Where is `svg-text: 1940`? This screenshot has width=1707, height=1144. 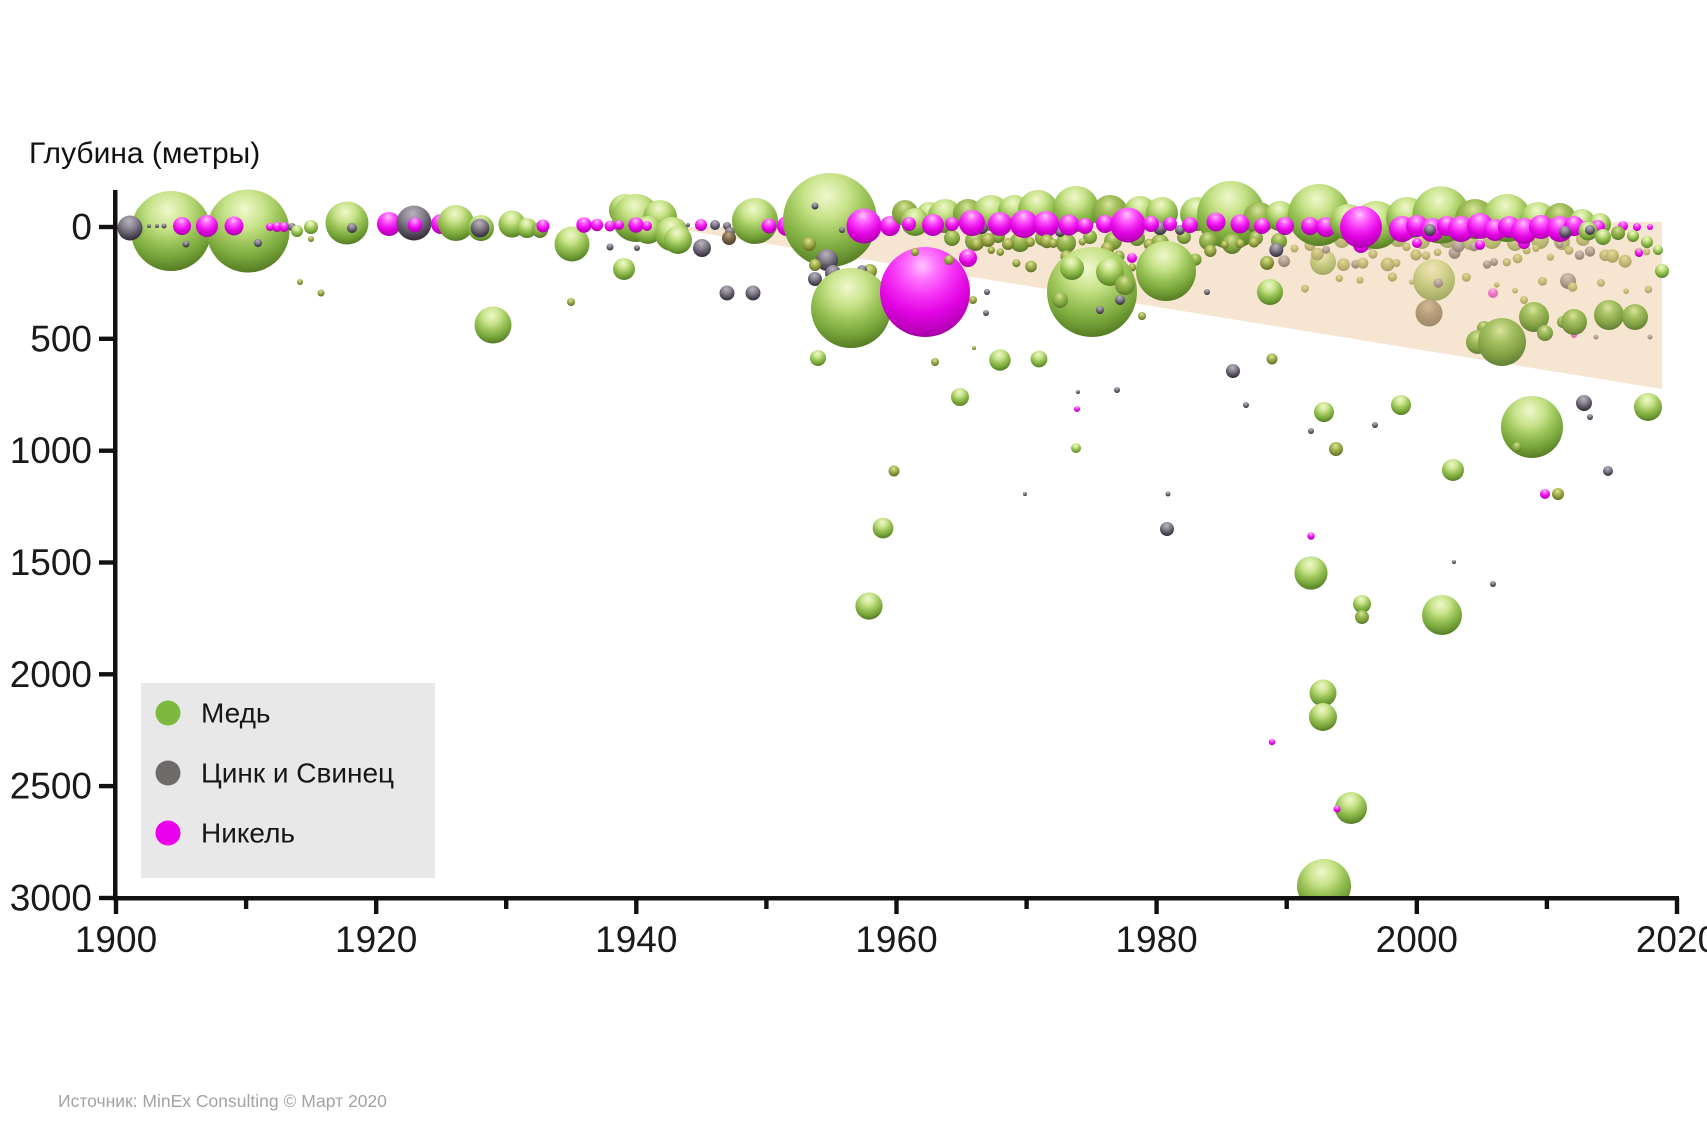
svg-text: 1940 is located at coordinates (636, 939).